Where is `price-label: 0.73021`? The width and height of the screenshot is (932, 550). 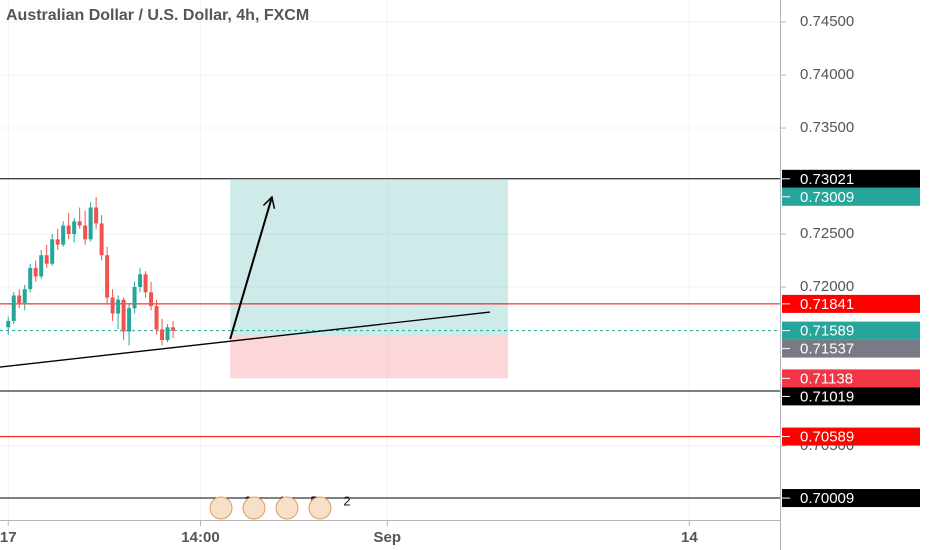
price-label: 0.73021 is located at coordinates (827, 179).